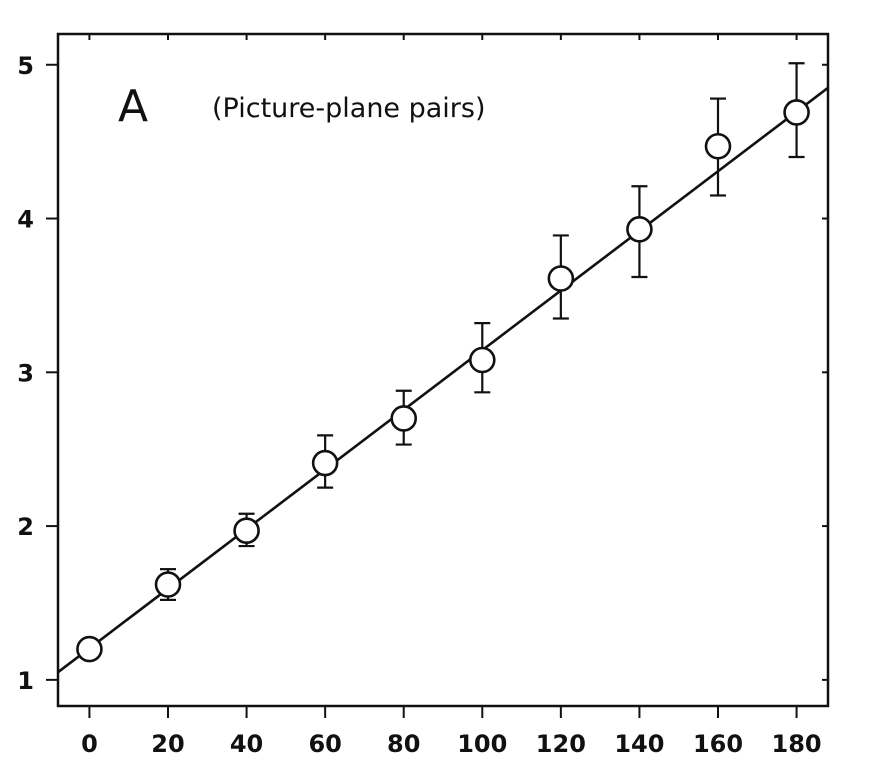 Image resolution: width=882 pixels, height=760 pixels. Describe the element at coordinates (167, 744) in the screenshot. I see `x-tick-label: 20` at that location.